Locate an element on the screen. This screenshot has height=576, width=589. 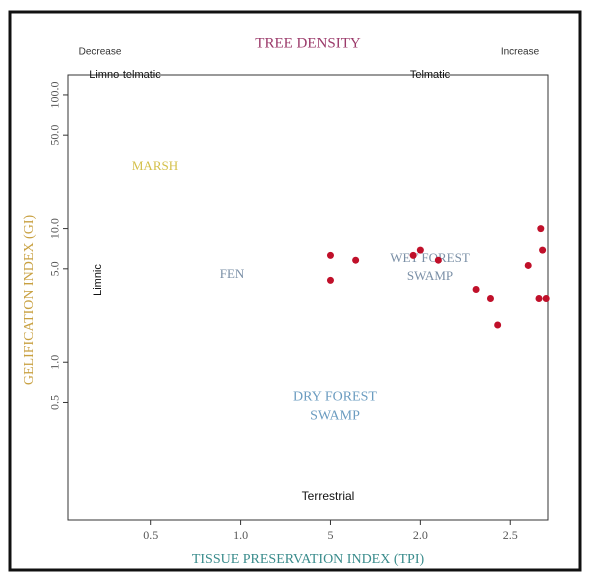
y-tick-label: 0.5 is located at coordinates (55, 402).